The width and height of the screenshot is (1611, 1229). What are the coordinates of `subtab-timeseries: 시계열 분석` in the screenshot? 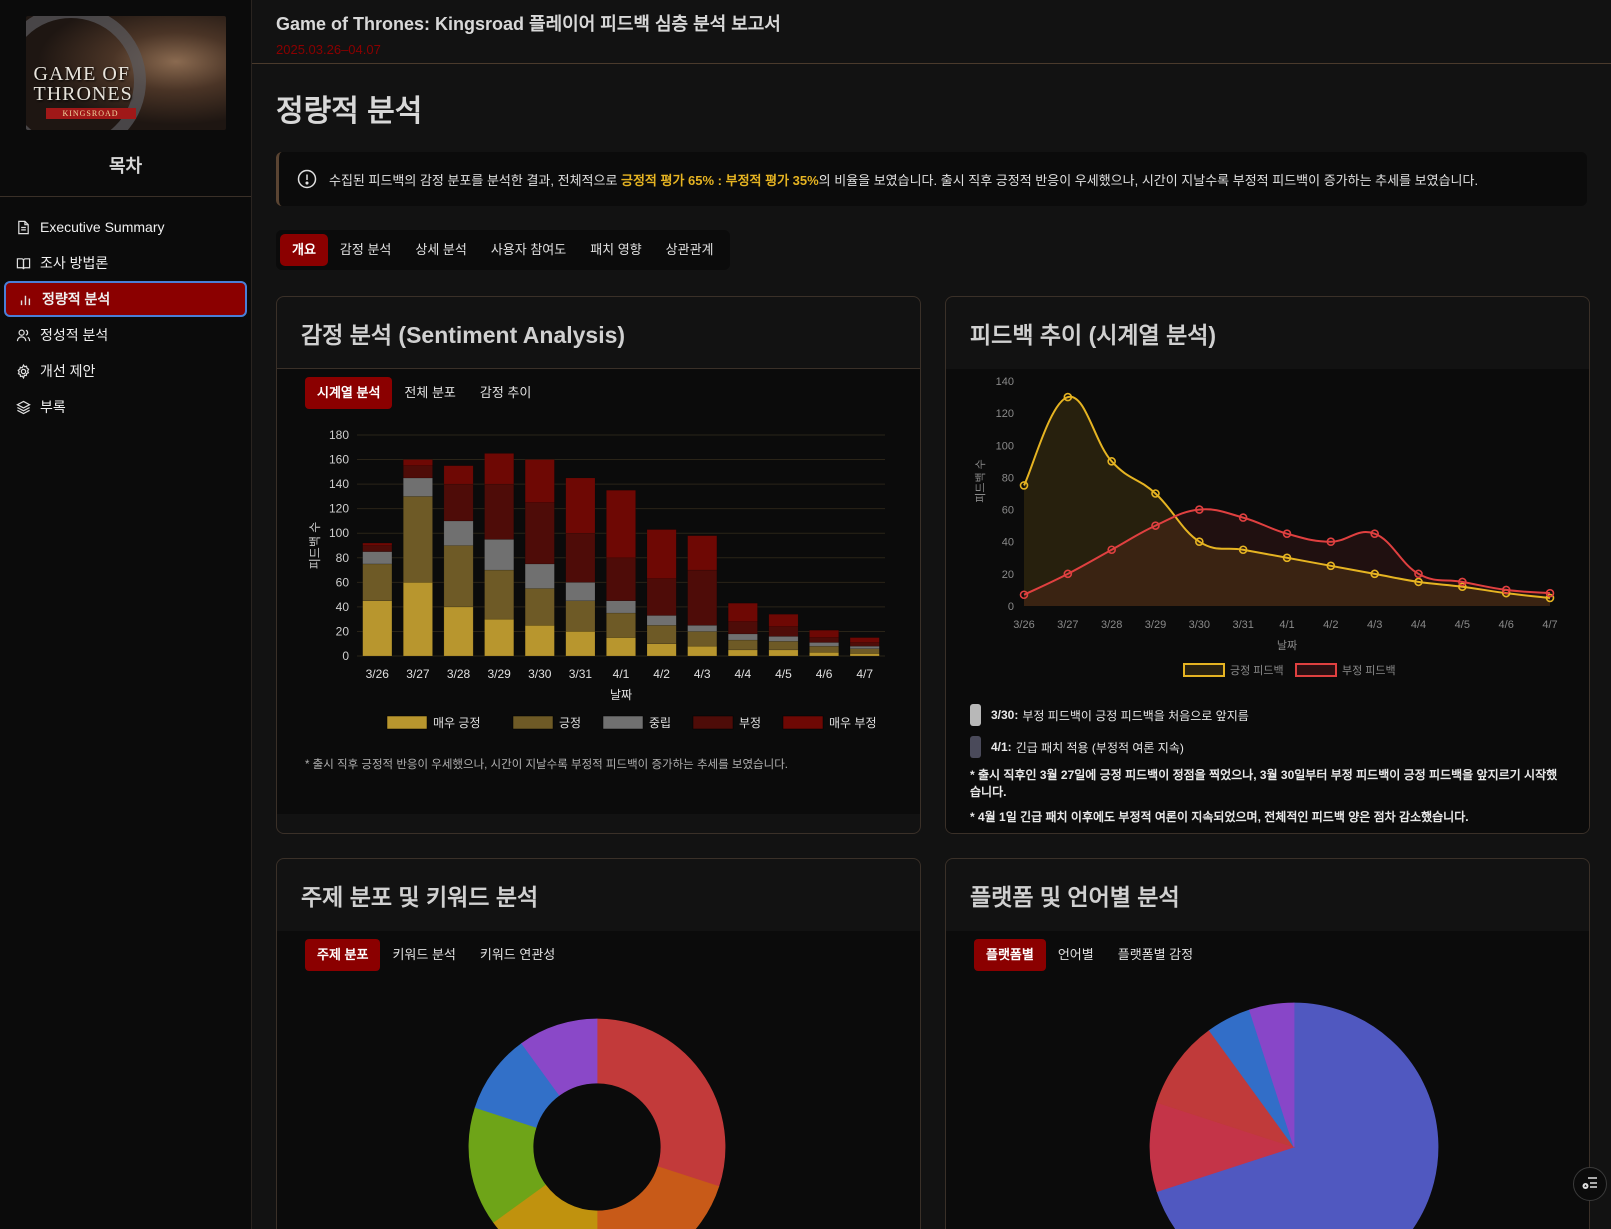 It's located at (349, 393).